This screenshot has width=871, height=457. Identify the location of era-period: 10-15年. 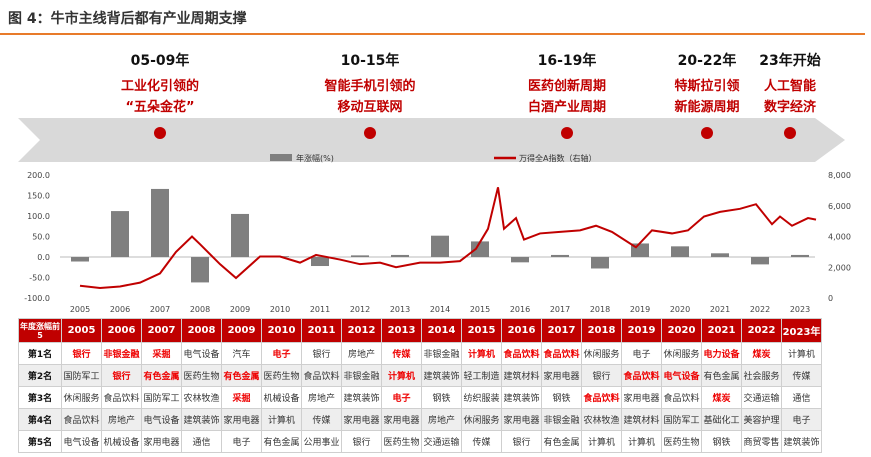
(370, 61).